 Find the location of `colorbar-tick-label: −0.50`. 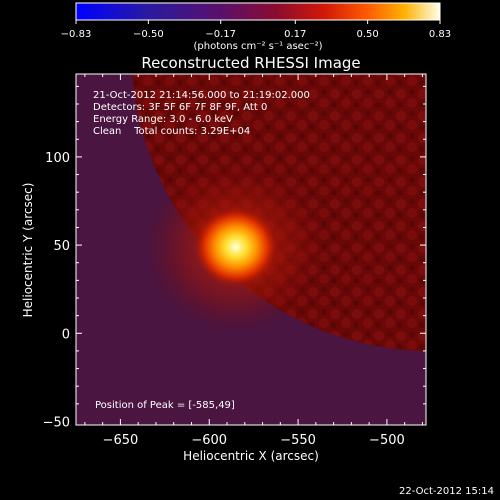

colorbar-tick-label: −0.50 is located at coordinates (148, 34).